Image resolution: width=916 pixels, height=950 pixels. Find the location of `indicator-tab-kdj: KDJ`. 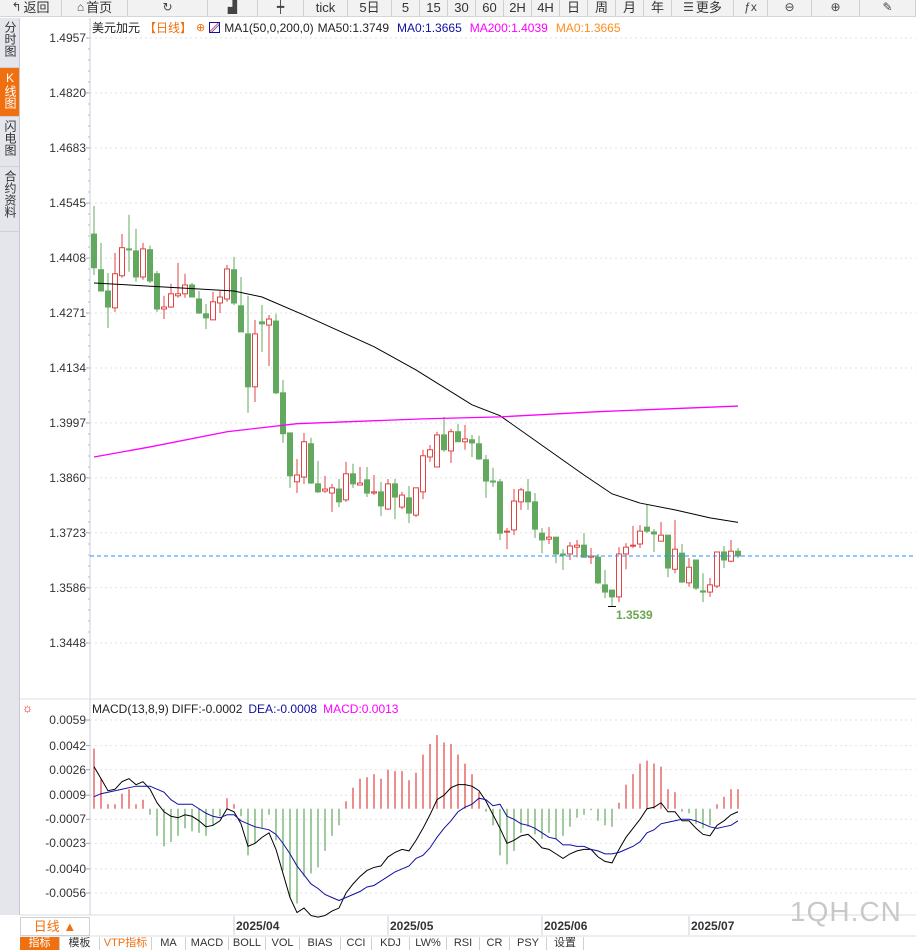

indicator-tab-kdj: KDJ is located at coordinates (391, 943).